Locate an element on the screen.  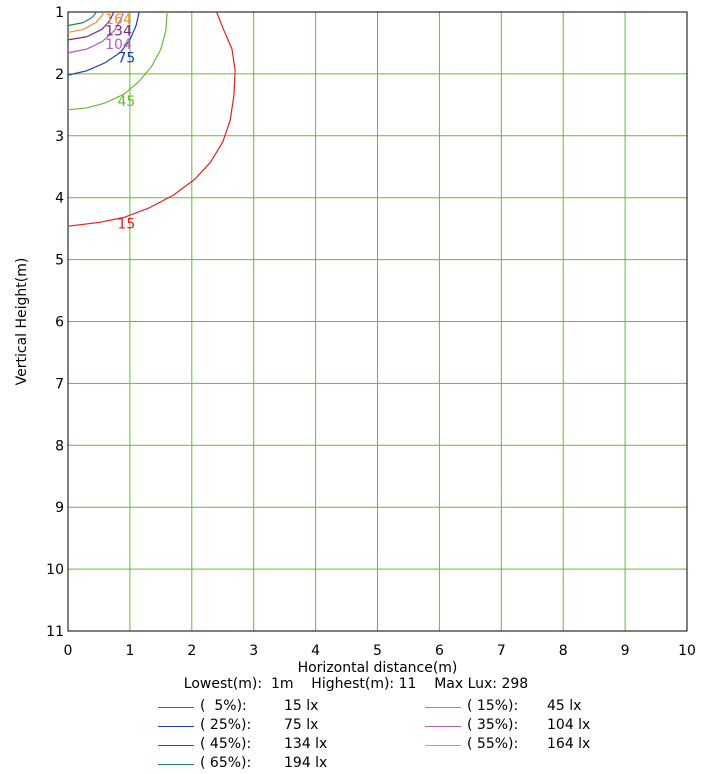
legend-percent: ( 65%): is located at coordinates (226, 763).